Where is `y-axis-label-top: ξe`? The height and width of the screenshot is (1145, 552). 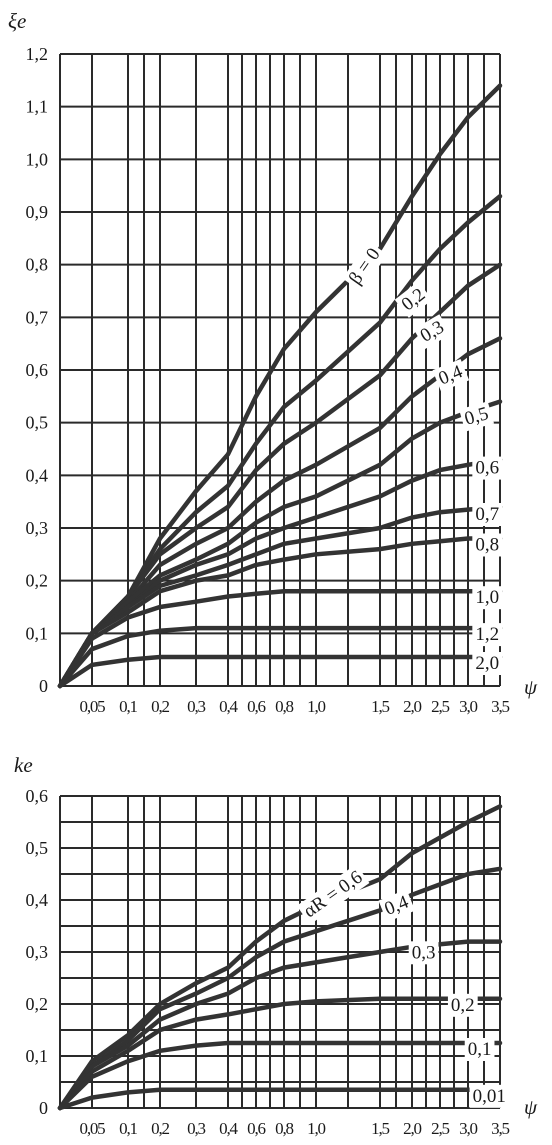
y-axis-label-top: ξe is located at coordinates (17, 21).